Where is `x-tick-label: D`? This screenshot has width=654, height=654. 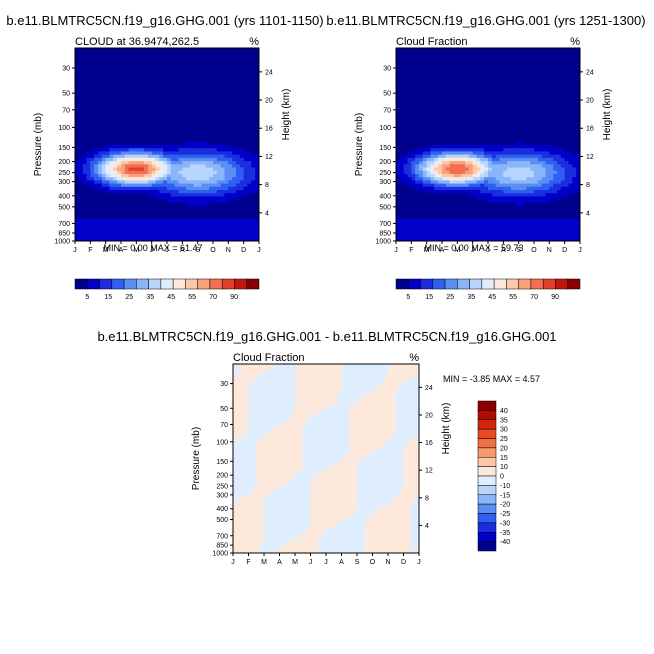 x-tick-label: D is located at coordinates (243, 250).